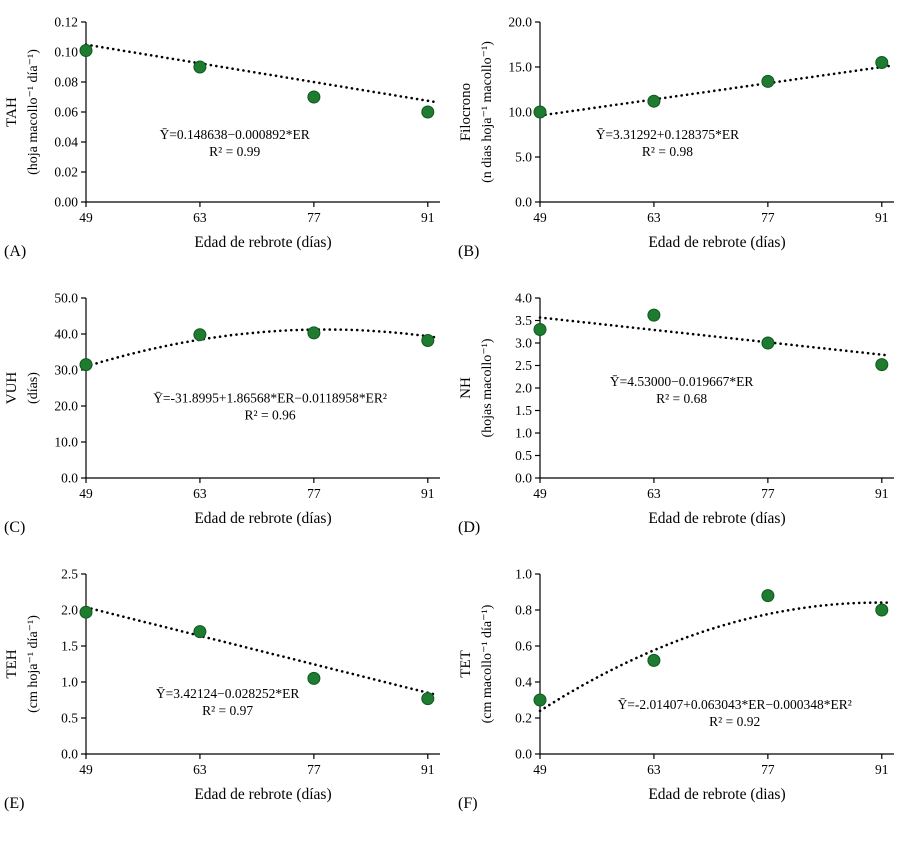  I want to click on y-tick-label: 3.5, so click(523, 320).